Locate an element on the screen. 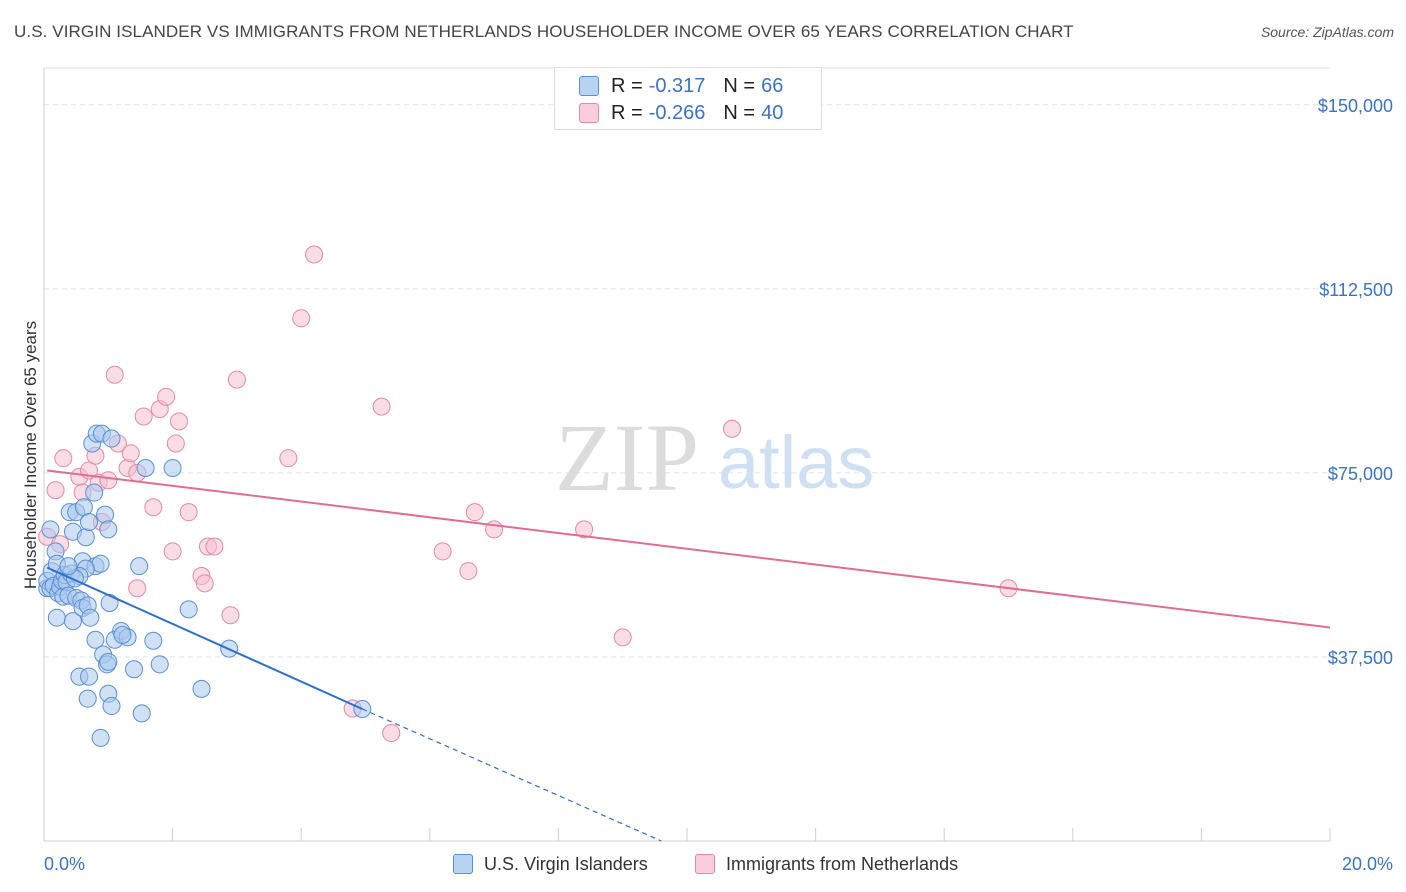 This screenshot has width=1406, height=892. legend-r-value: -0.317 is located at coordinates (677, 85).